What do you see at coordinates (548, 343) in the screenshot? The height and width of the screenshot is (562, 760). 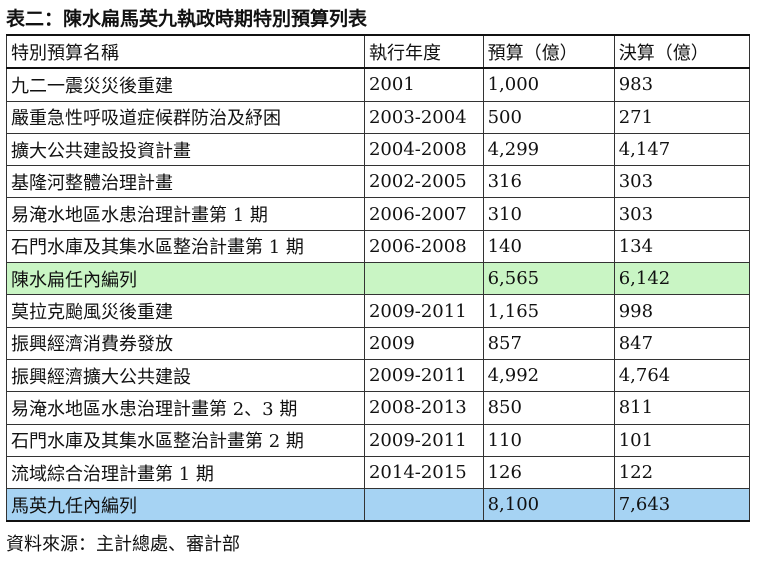 I see `cell-budget: 857` at bounding box center [548, 343].